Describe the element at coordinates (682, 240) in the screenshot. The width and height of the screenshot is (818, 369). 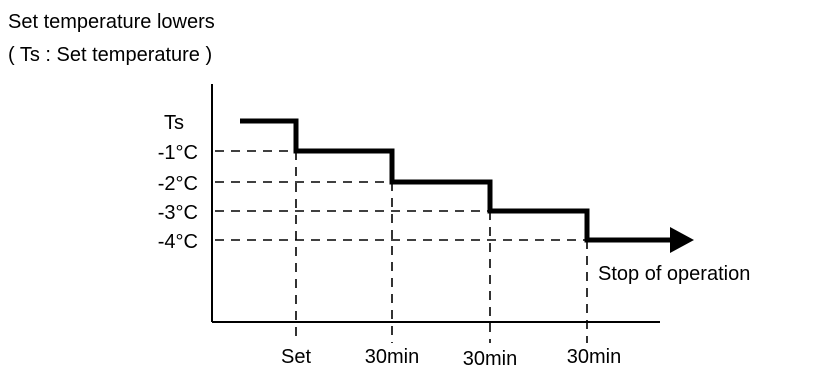
I see `arrow-head-icon` at that location.